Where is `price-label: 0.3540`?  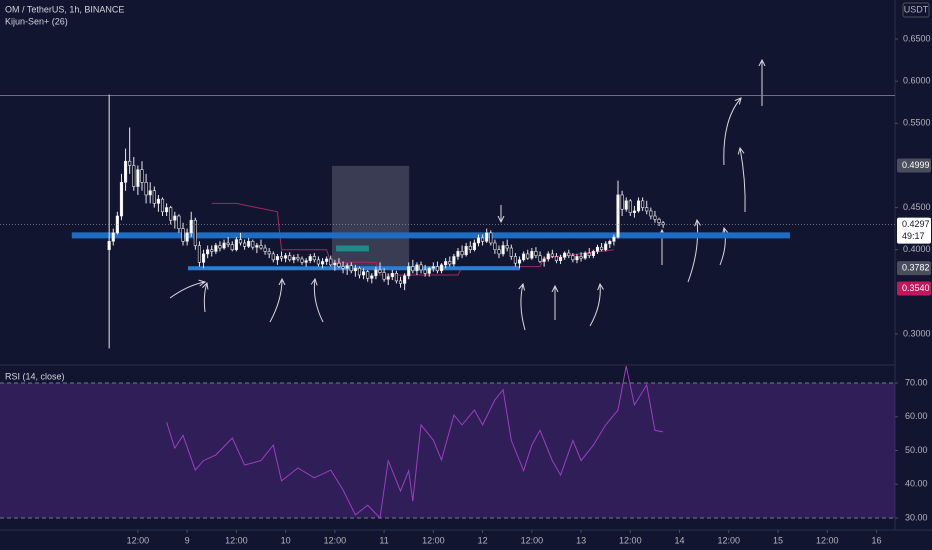
price-label: 0.3540 is located at coordinates (916, 288).